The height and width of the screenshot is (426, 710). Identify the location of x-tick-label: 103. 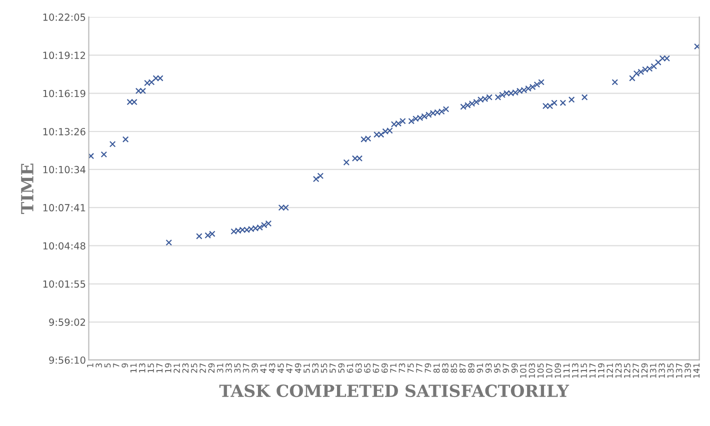
(532, 370).